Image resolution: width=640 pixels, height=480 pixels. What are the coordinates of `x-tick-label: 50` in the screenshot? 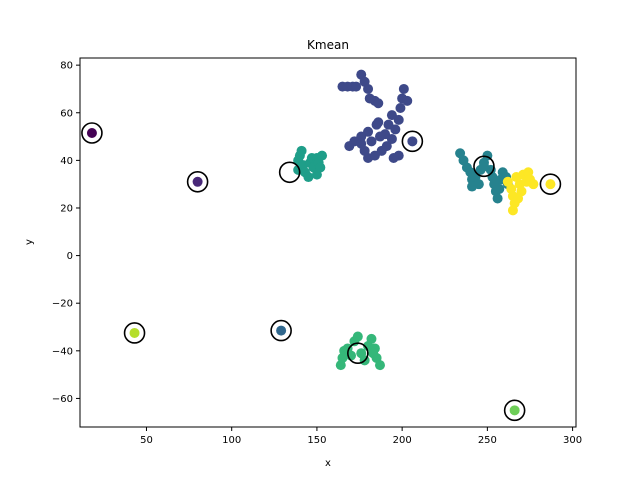 It's located at (146, 440).